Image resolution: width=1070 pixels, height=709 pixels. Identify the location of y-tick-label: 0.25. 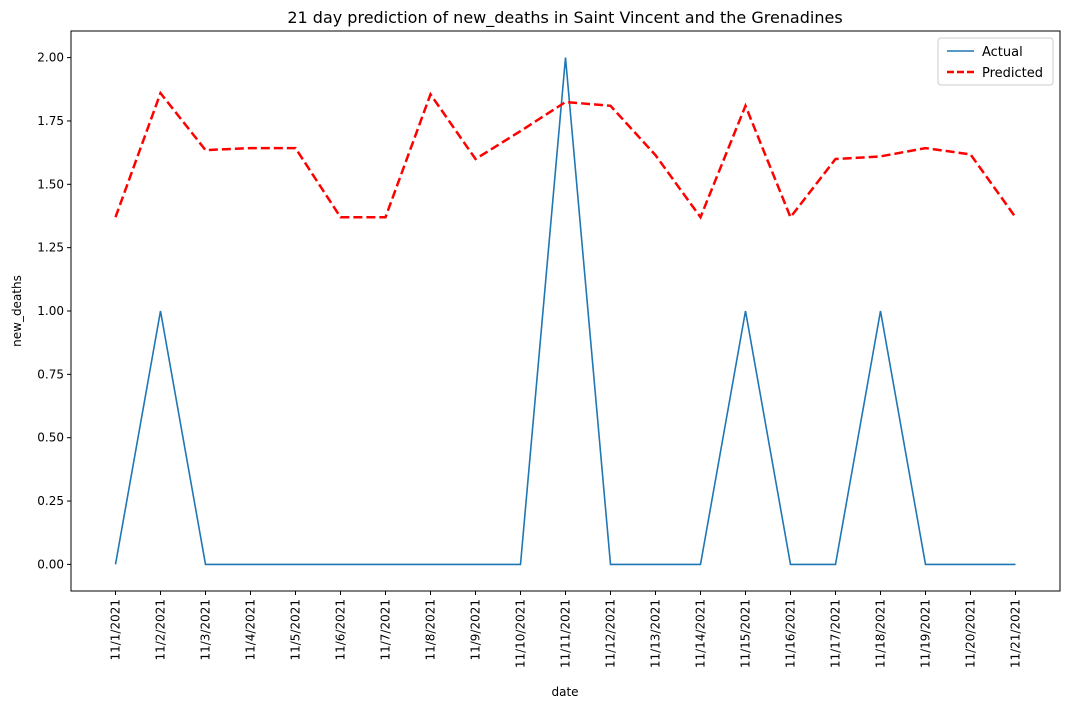
(50, 501).